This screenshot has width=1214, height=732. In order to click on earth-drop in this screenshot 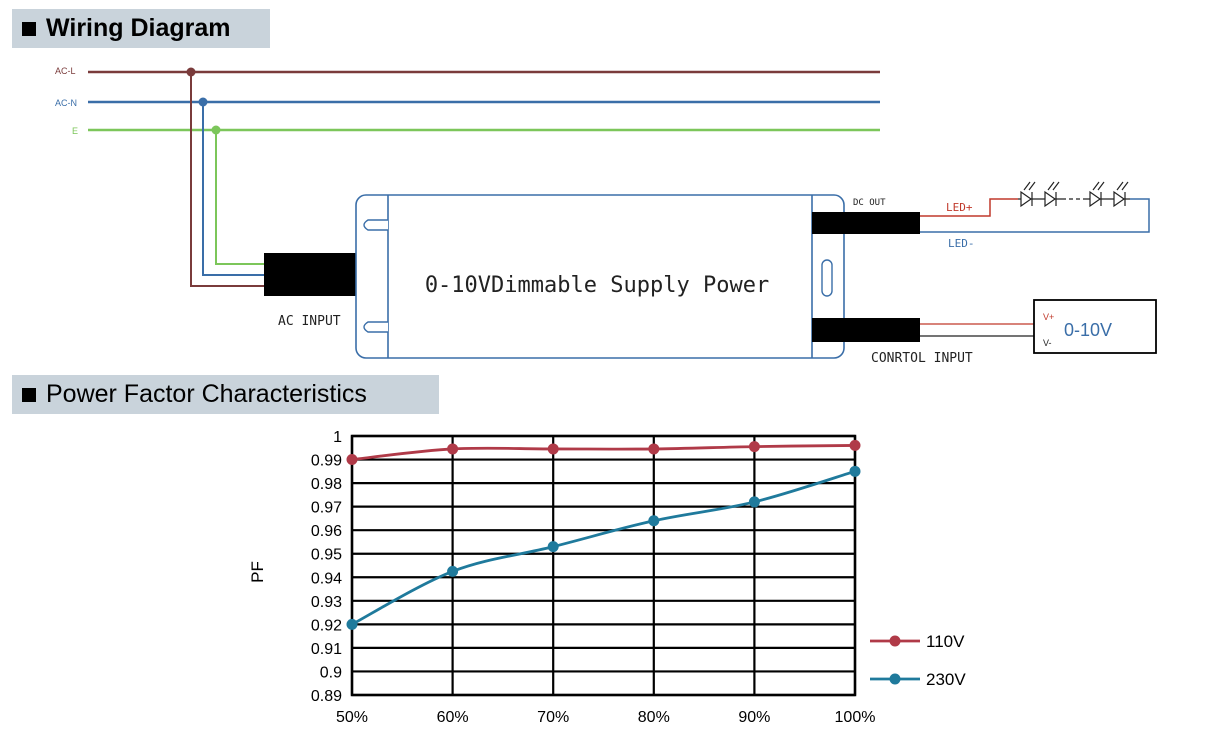, I will do `click(239, 197)`.